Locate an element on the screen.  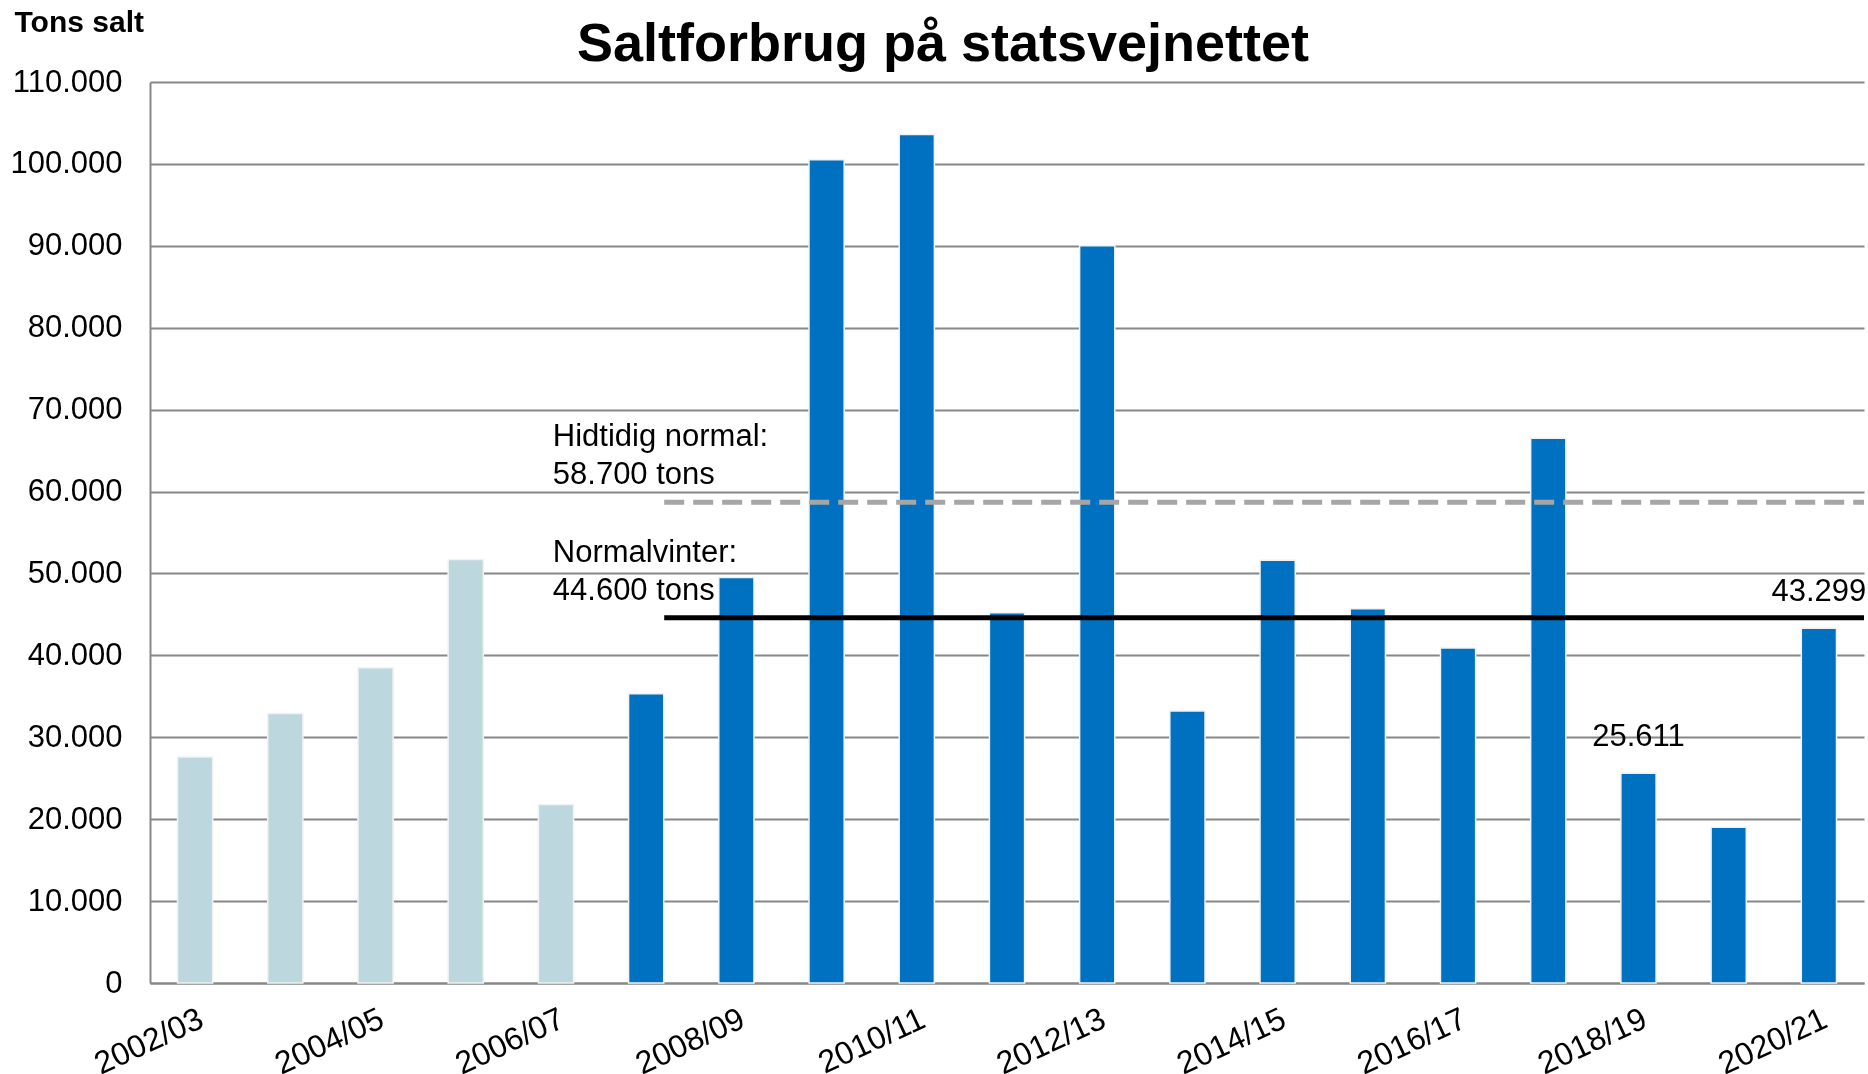
ref-line-label: Hidtidig normal: 58.700 tons is located at coordinates (660, 455).